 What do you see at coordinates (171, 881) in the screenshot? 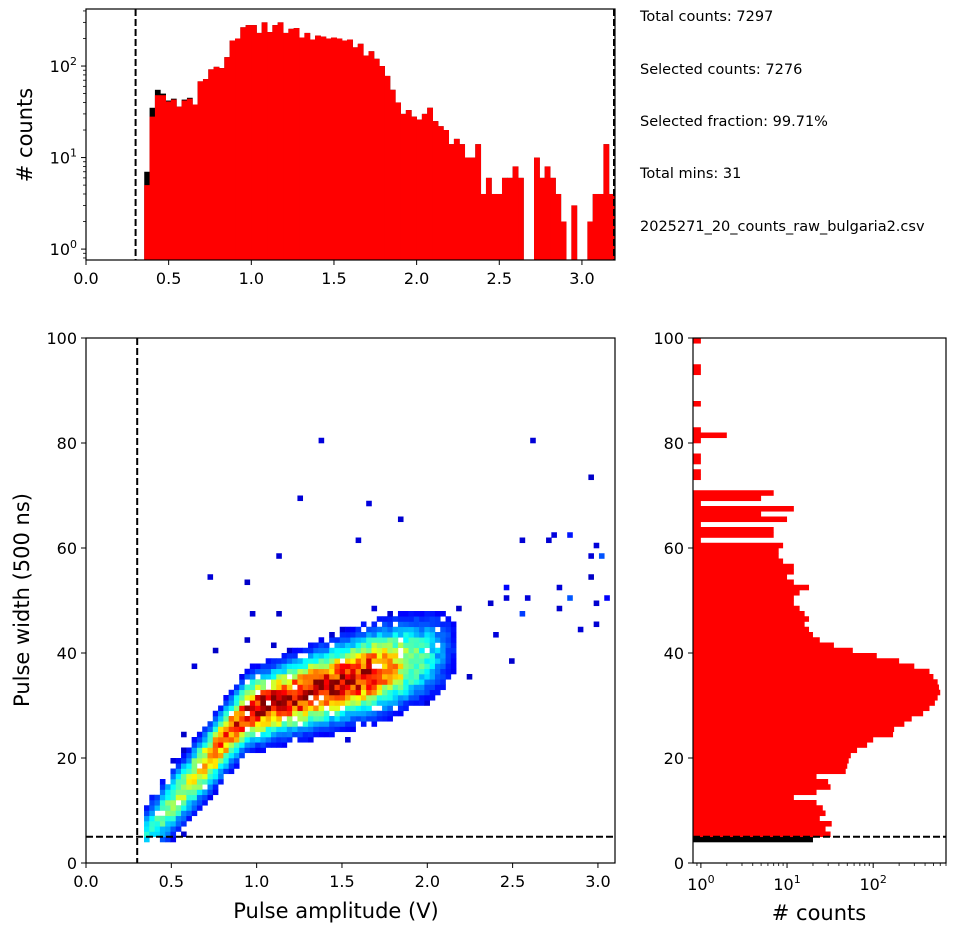
I see `main-x-tick-label: 0.5` at bounding box center [171, 881].